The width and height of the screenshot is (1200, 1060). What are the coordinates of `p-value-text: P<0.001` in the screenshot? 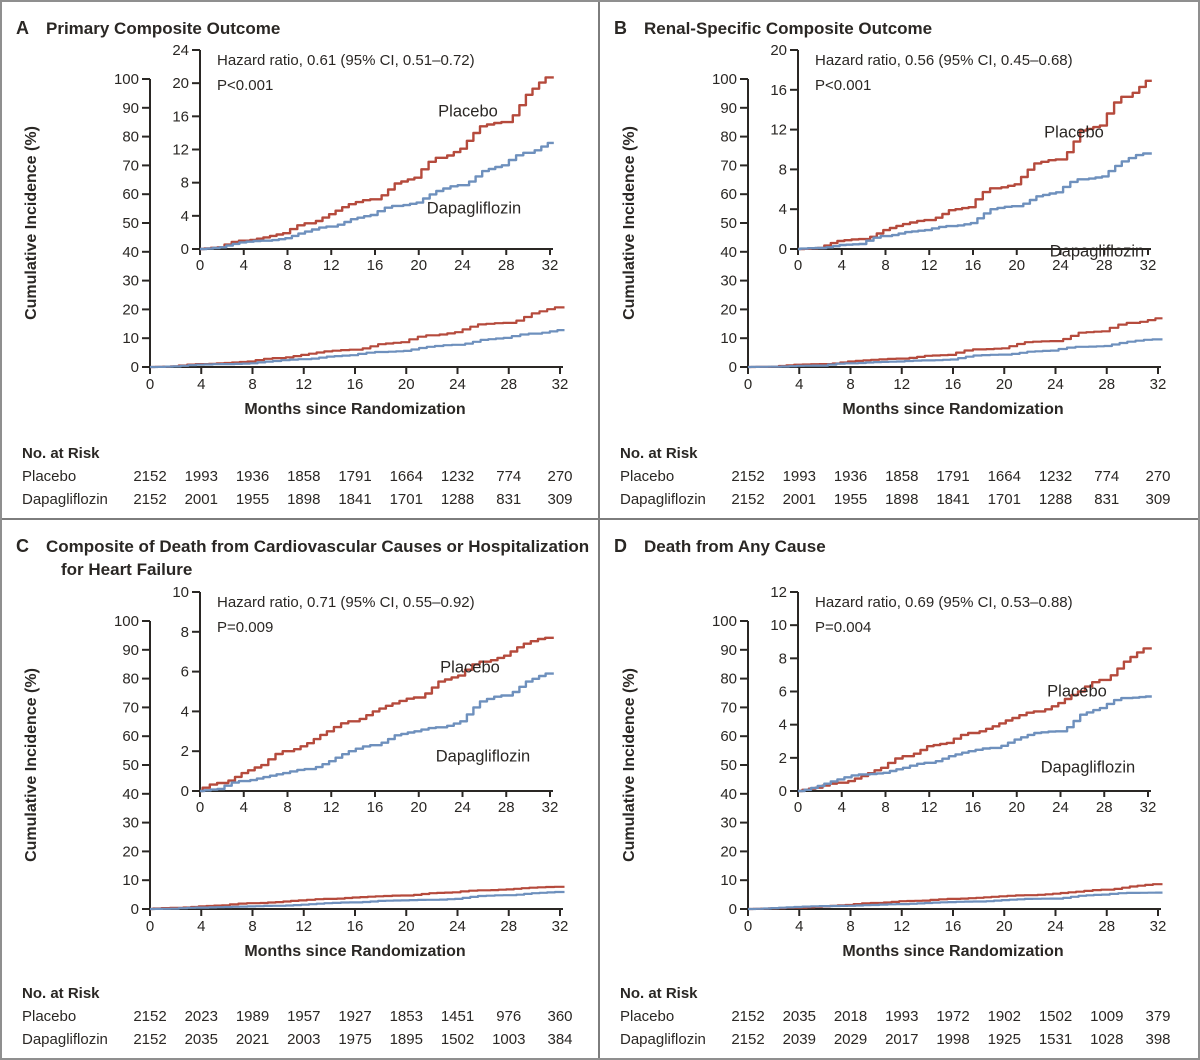 It's located at (843, 85).